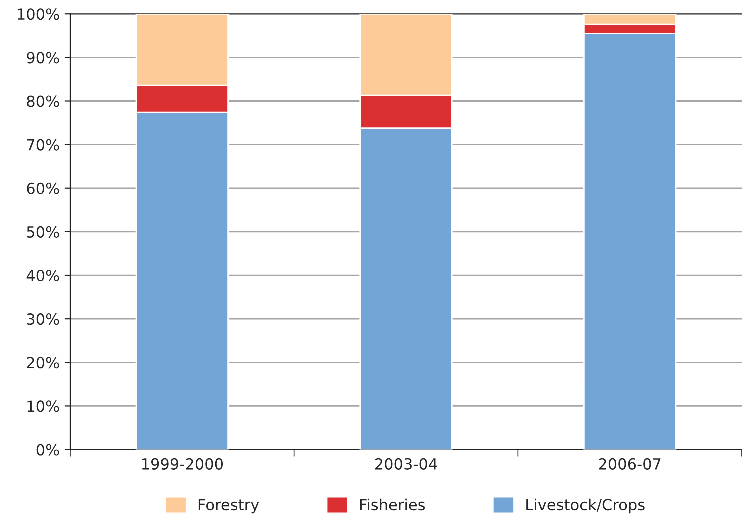 The width and height of the screenshot is (742, 523). What do you see at coordinates (43, 320) in the screenshot?
I see `y-tick-label: 30%` at bounding box center [43, 320].